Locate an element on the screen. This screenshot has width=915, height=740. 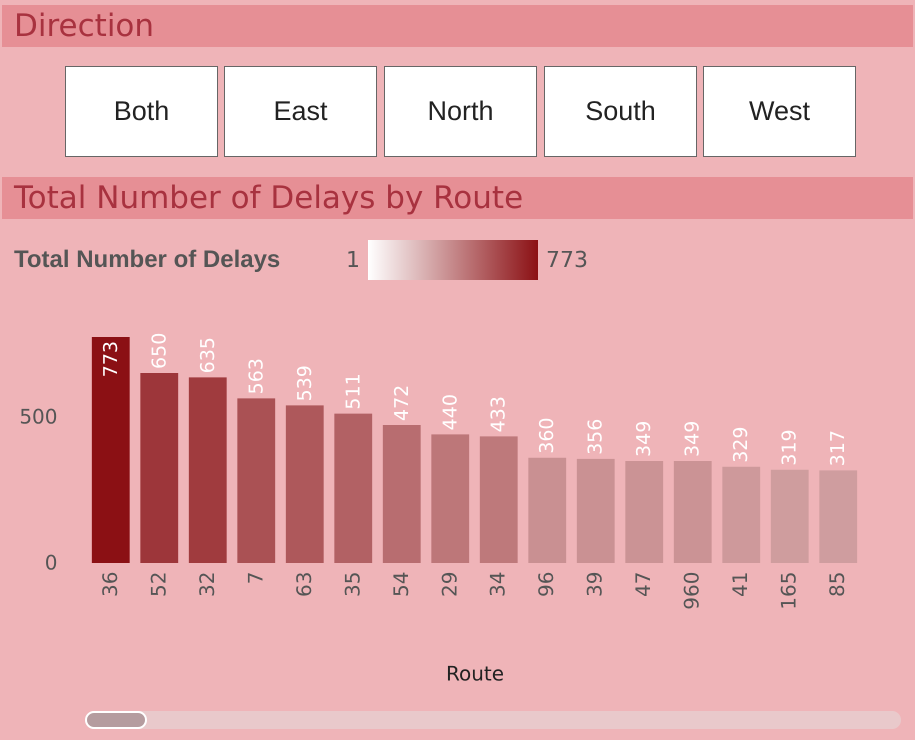
x-tick-label: 63 is located at coordinates (304, 584).